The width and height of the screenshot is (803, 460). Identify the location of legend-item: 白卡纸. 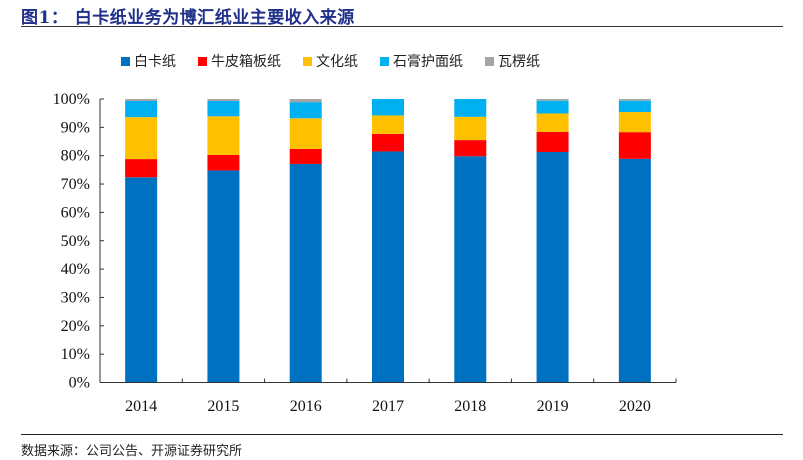
(148, 61).